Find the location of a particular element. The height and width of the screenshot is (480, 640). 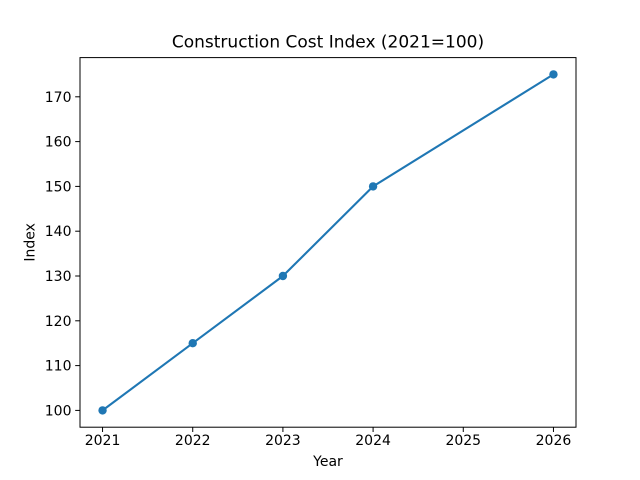

y-tick-label: 140 is located at coordinates (58, 232).